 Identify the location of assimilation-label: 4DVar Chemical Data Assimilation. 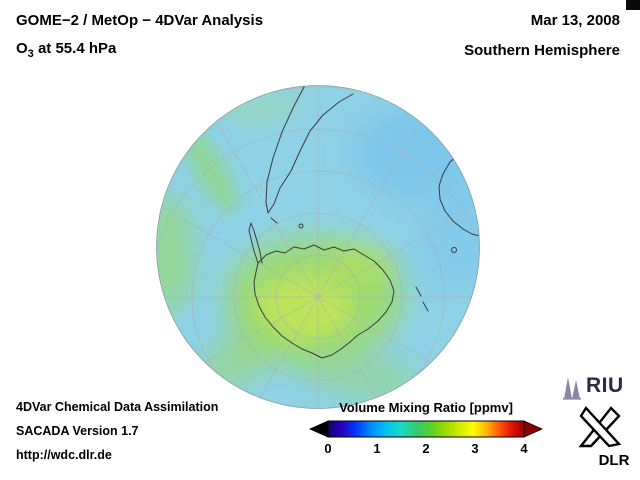
(117, 407).